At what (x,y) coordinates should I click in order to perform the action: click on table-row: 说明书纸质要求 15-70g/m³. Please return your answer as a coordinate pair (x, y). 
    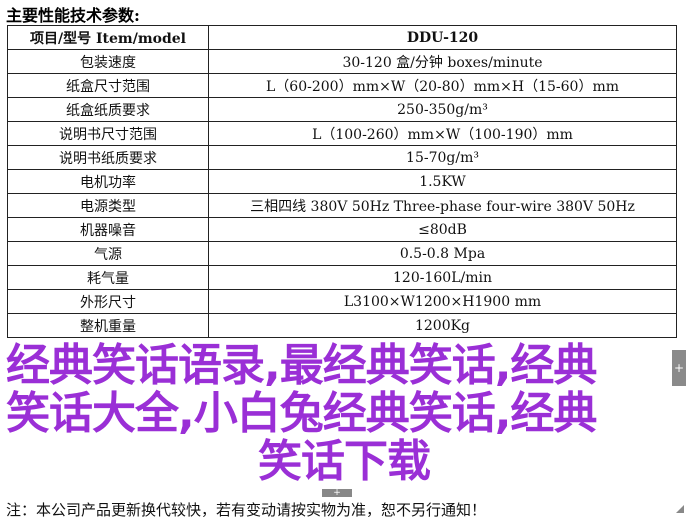
    Looking at the image, I should click on (342, 157).